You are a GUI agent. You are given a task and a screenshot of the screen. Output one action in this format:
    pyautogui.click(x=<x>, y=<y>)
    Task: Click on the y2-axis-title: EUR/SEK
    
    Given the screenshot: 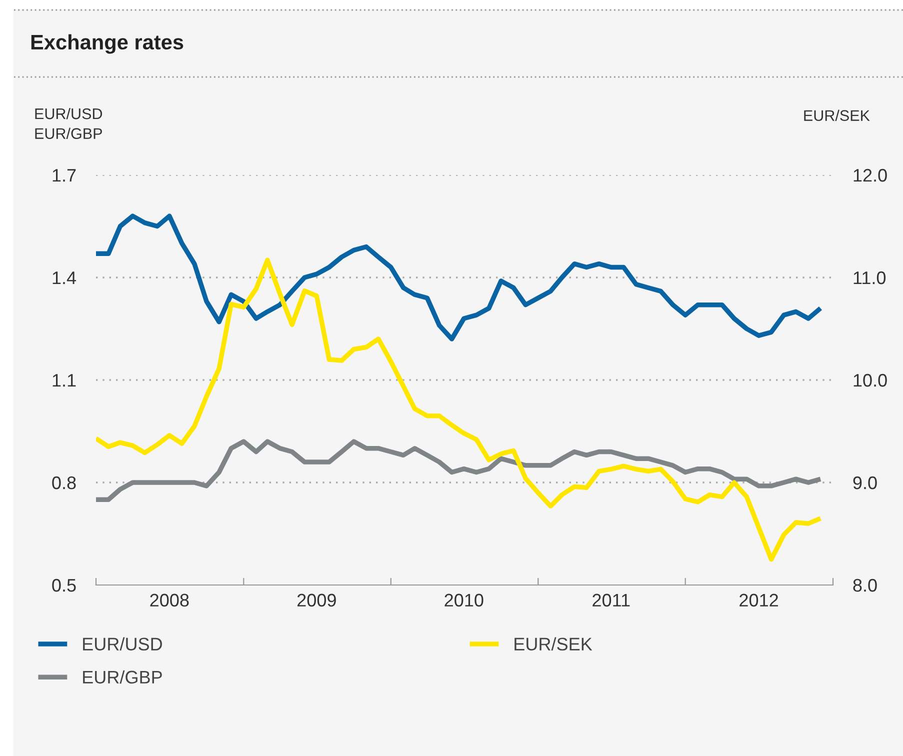 What is the action you would take?
    pyautogui.click(x=837, y=115)
    